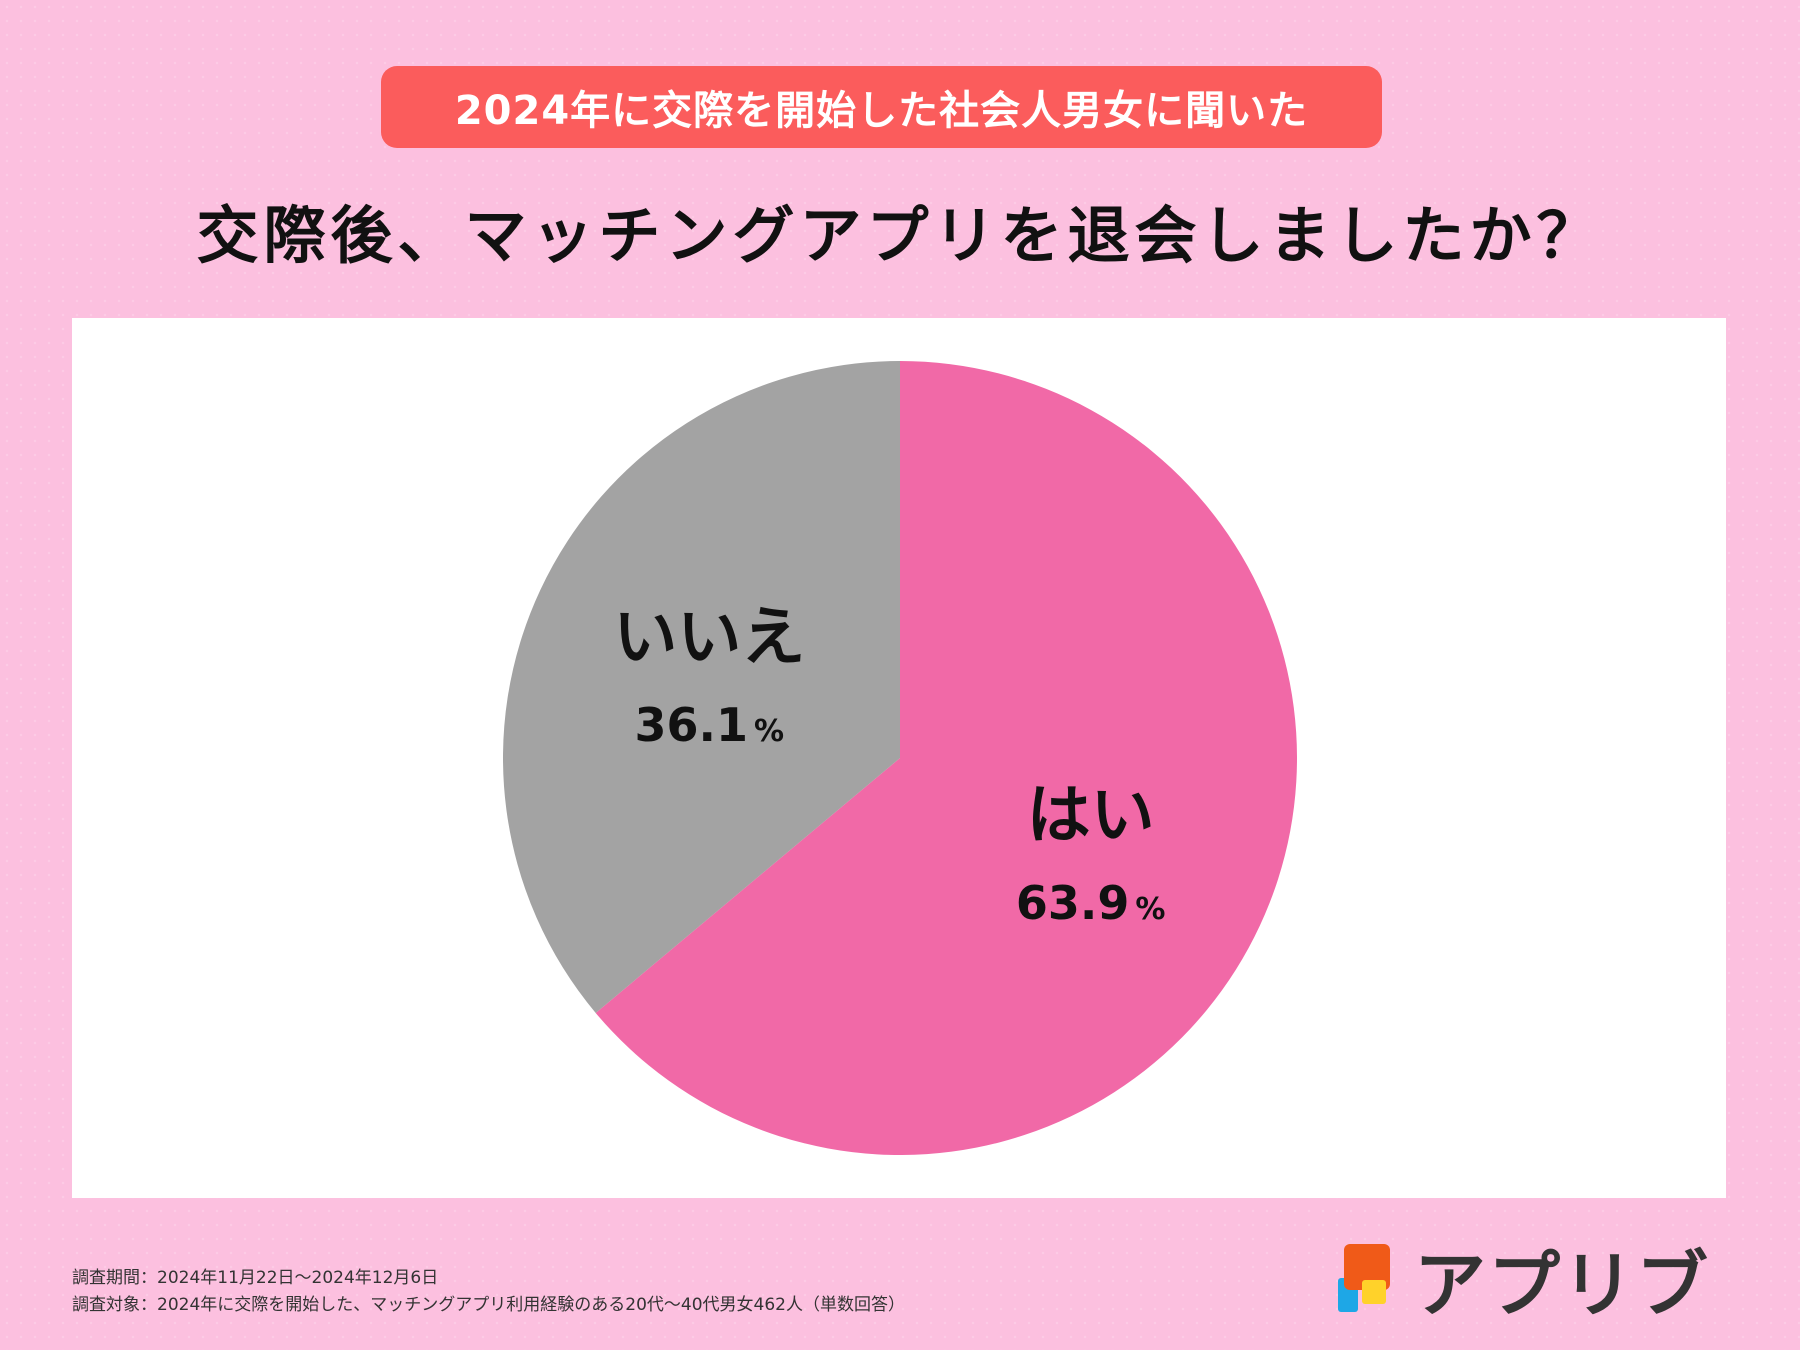 The height and width of the screenshot is (1350, 1800). Describe the element at coordinates (255, 1278) in the screenshot. I see `survey-period: 調査期間：2024年11月22日〜2024年12月6日` at that location.